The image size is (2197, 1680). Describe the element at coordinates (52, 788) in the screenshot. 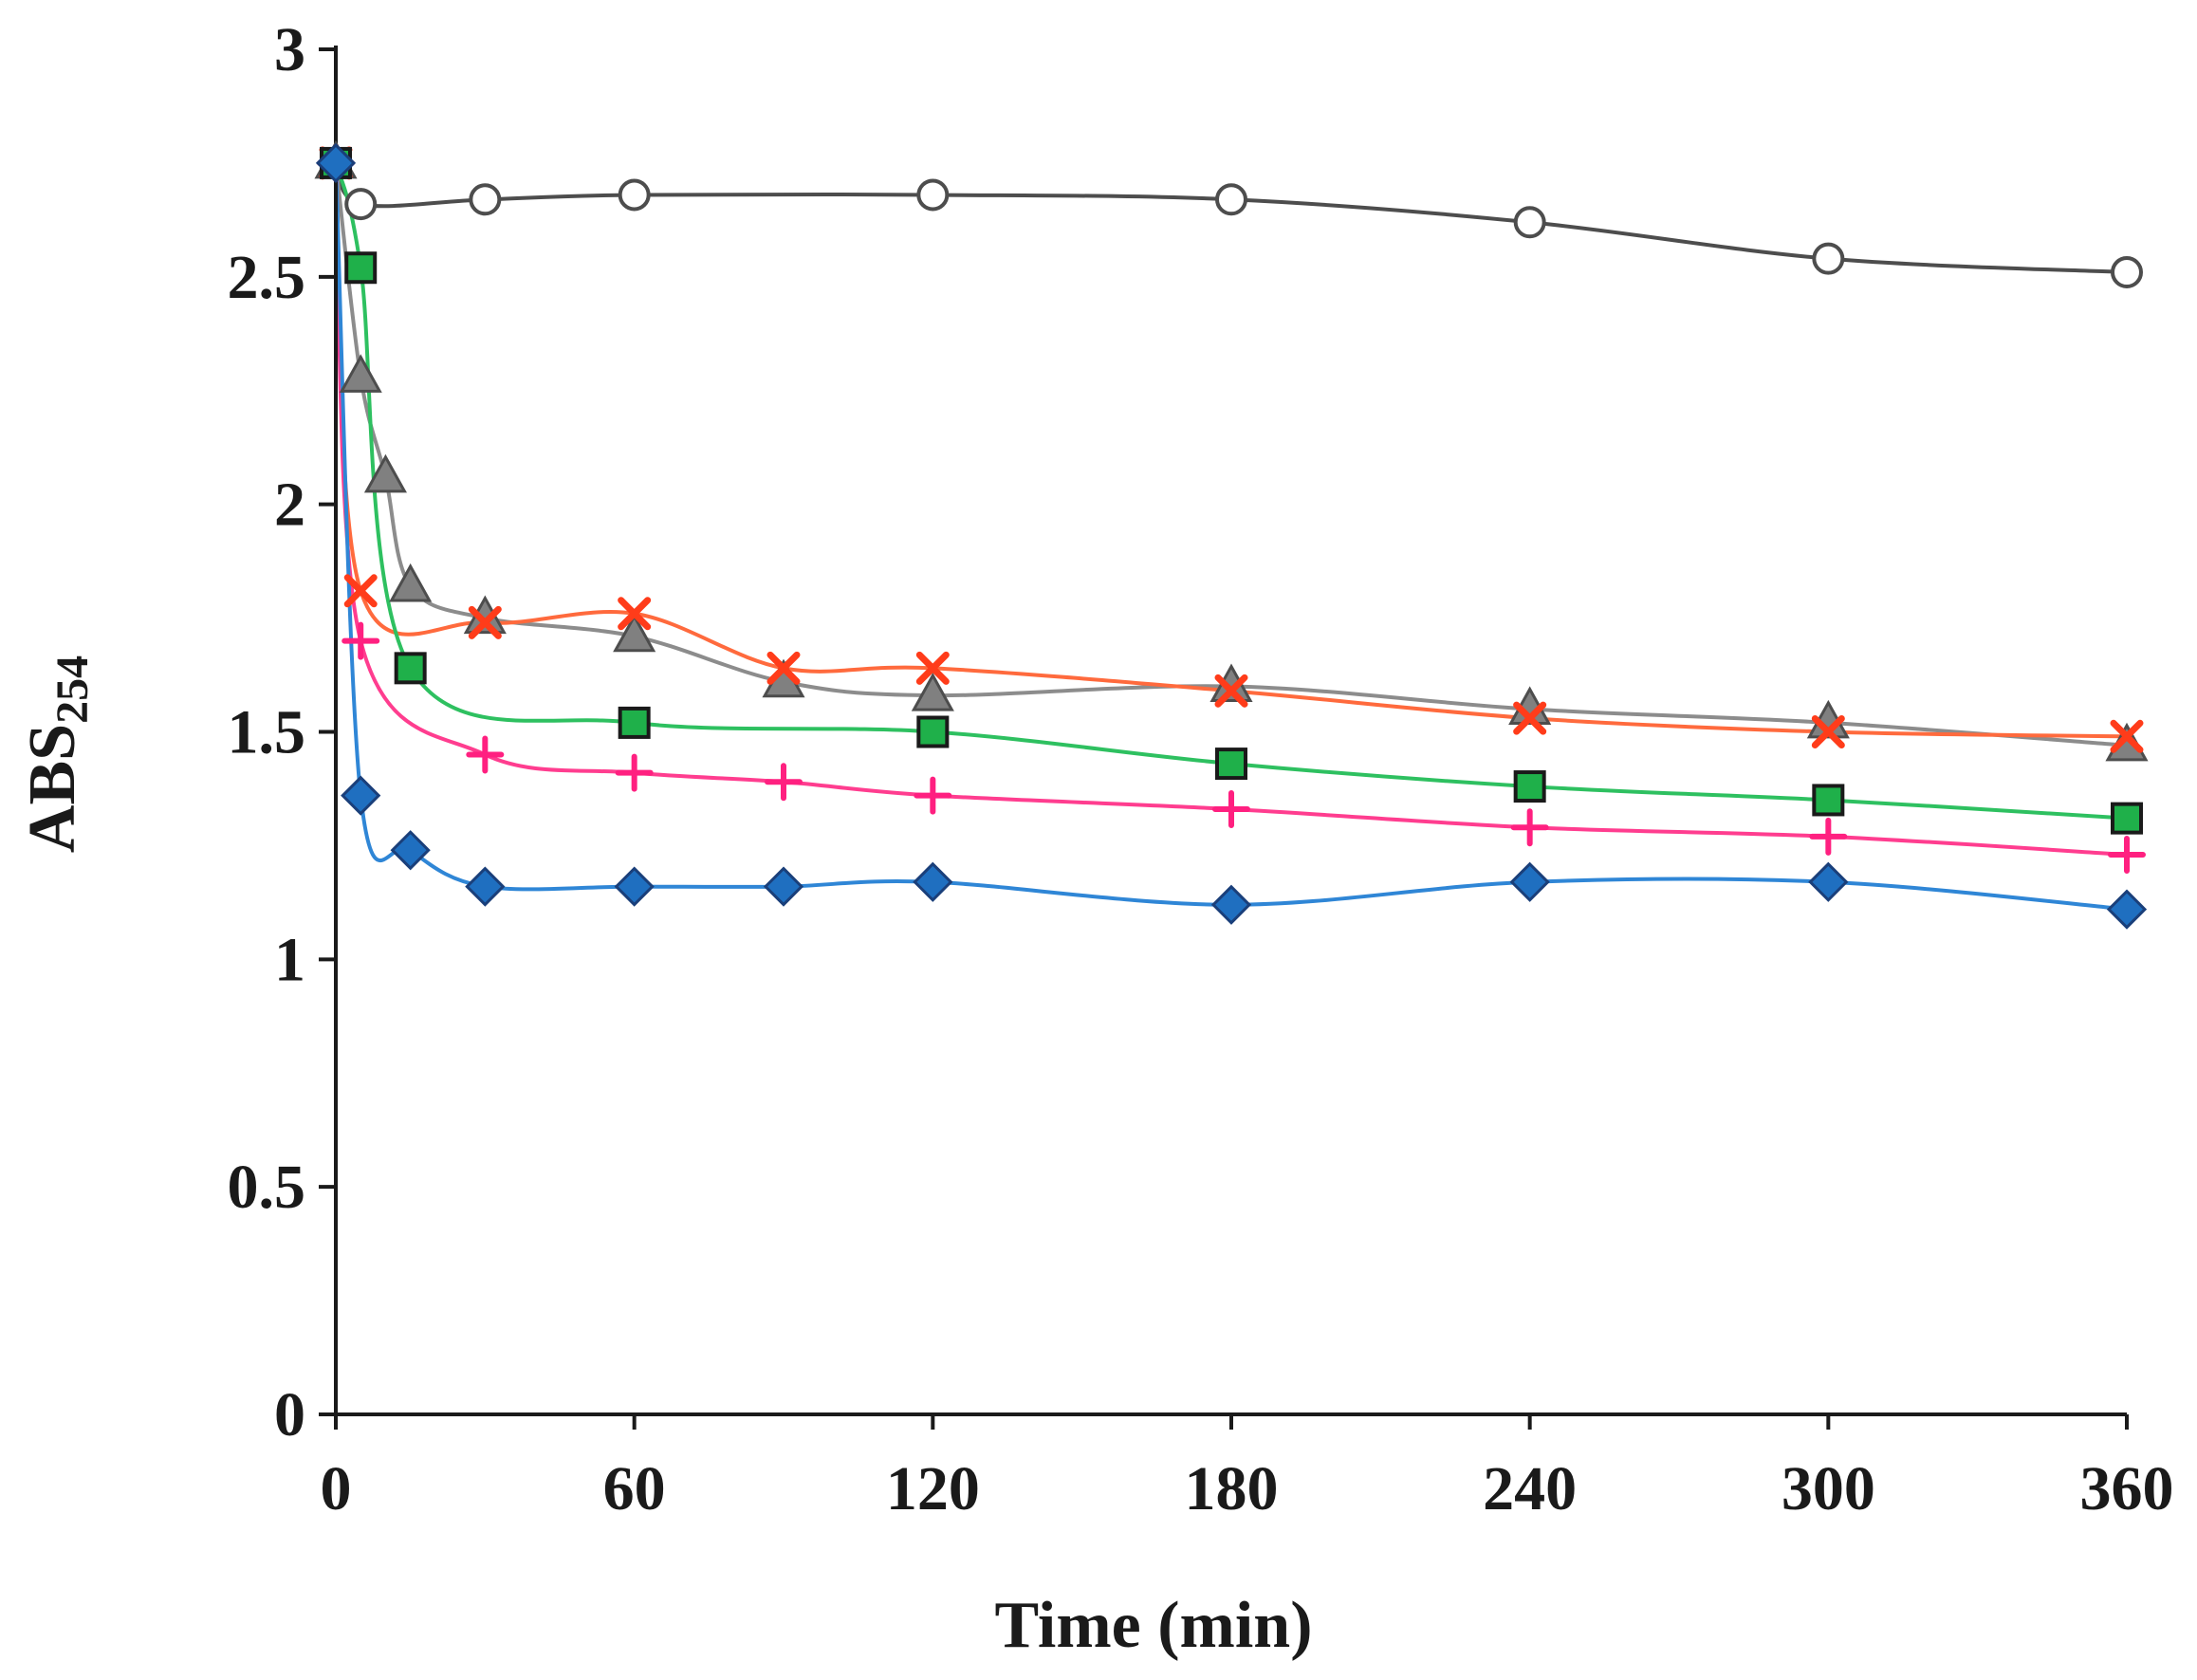

I see `y-axis-title-main: ABS` at that location.